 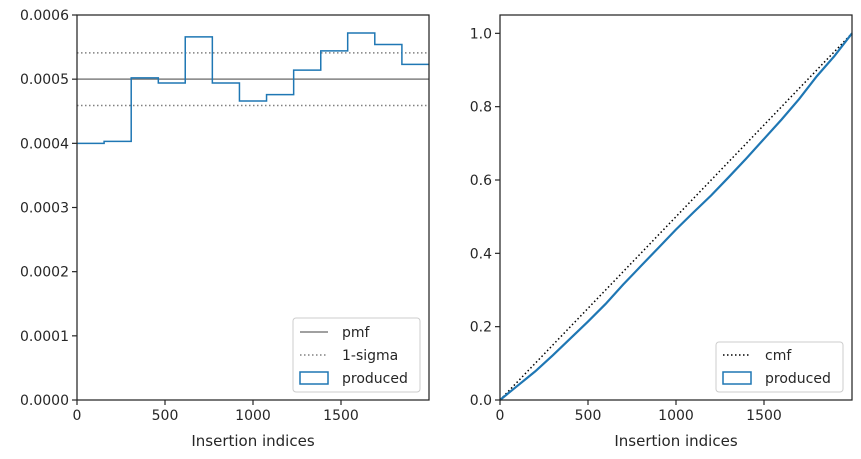 What do you see at coordinates (675, 441) in the screenshot?
I see `right-x-axis-label: Insertion indices` at bounding box center [675, 441].